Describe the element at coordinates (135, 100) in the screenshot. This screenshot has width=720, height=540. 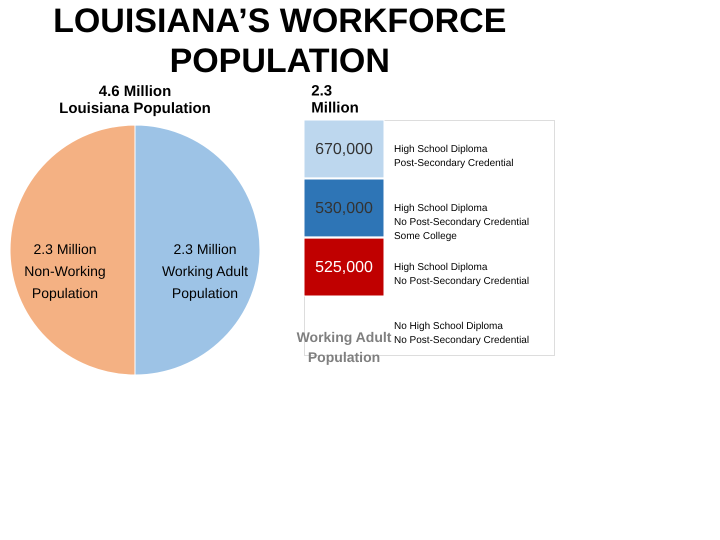
I see `chart-subtitle: 4.6 Million Louisiana Population` at that location.